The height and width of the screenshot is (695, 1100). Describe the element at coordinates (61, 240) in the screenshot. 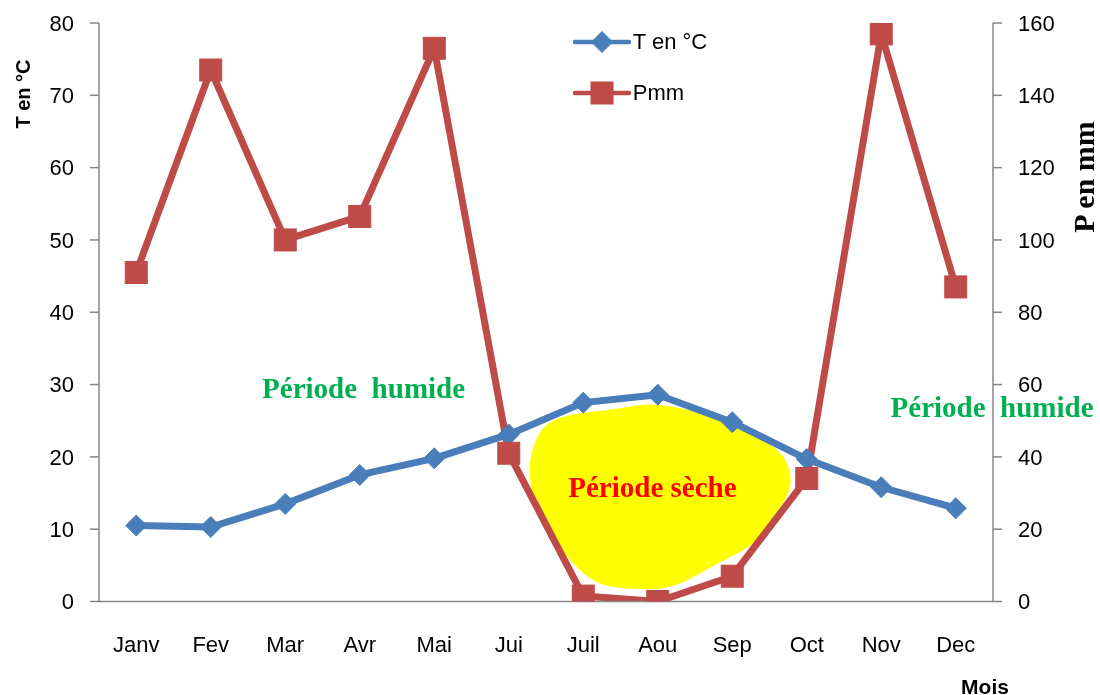

I see `y-tick-label: 50` at that location.